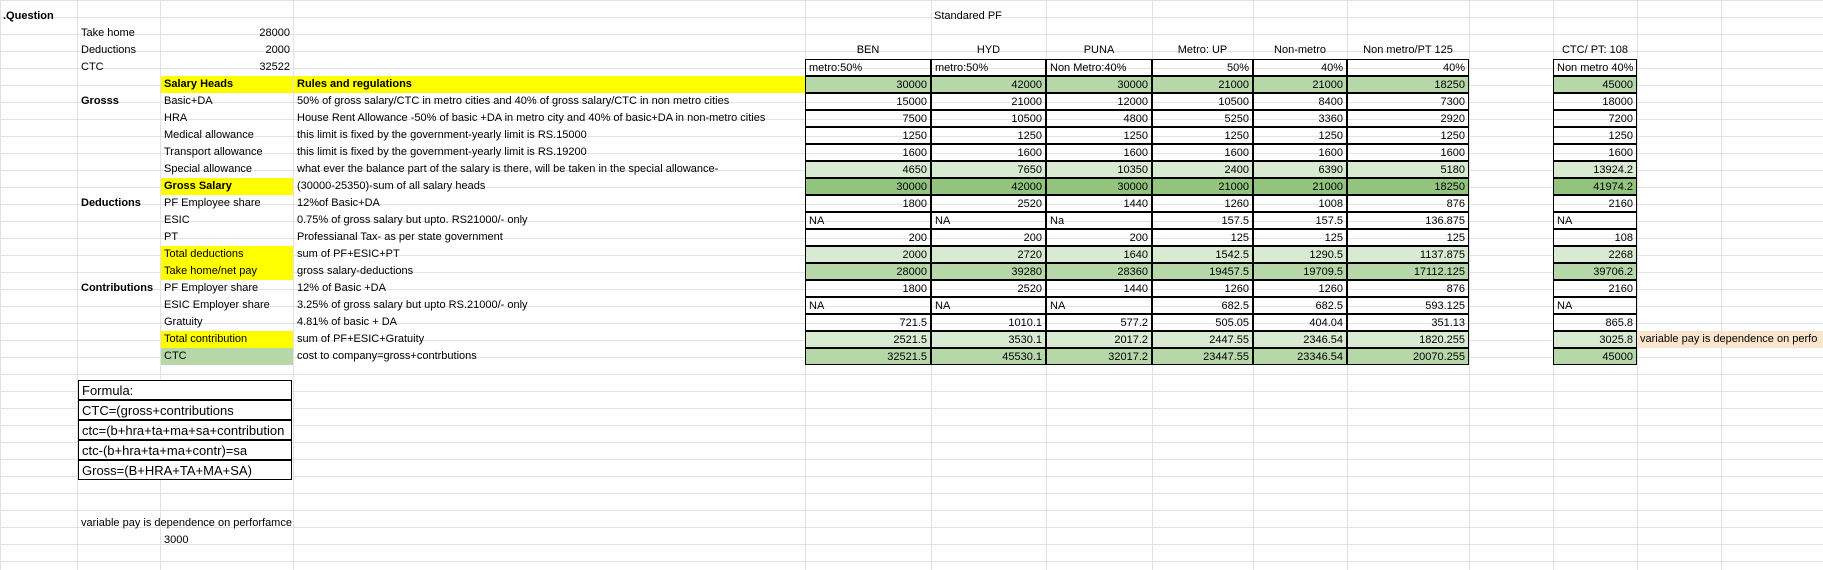 The width and height of the screenshot is (1823, 570). I want to click on row-4-value-0: 4650, so click(868, 169).